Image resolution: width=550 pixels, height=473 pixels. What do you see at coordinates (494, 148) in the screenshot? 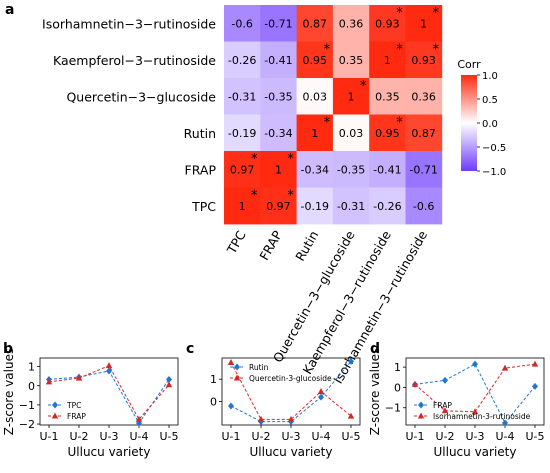
I see `colorbar-tick-label: −0.5` at bounding box center [494, 148].